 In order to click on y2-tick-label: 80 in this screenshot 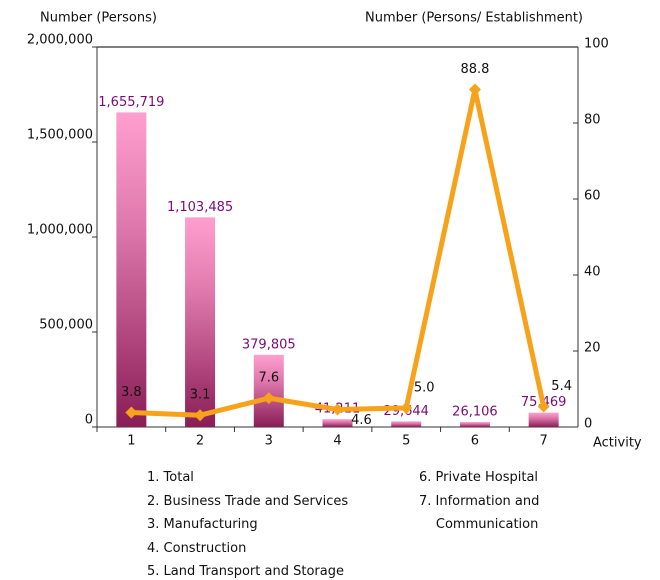, I will do `click(592, 120)`.